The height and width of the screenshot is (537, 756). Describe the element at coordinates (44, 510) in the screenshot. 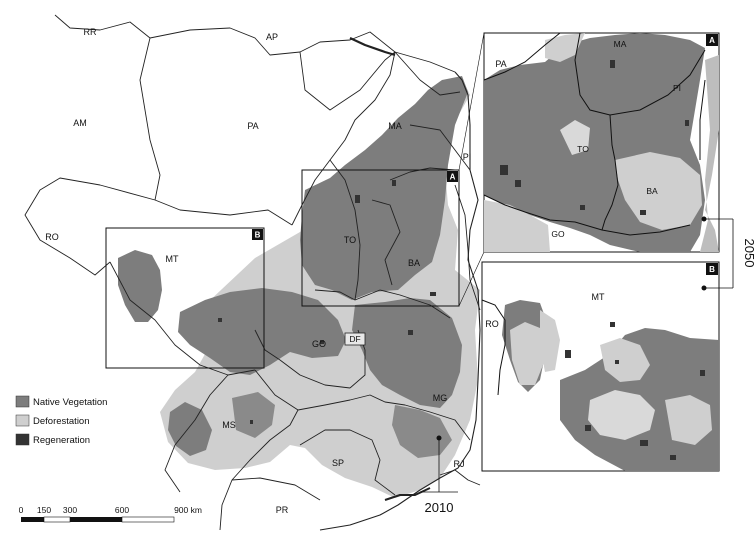

I see `scale-tick-150: 150` at that location.